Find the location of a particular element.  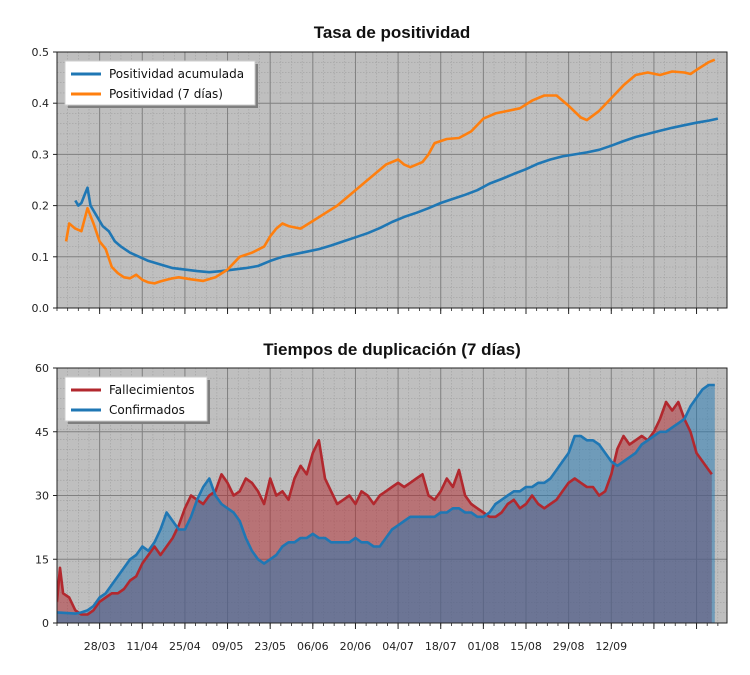

x-tick-label: 28/03 is located at coordinates (100, 646).